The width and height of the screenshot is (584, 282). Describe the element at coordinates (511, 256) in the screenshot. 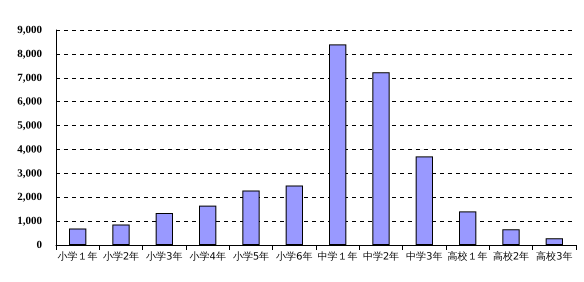

I see `x-tick-label: 高校2年` at that location.